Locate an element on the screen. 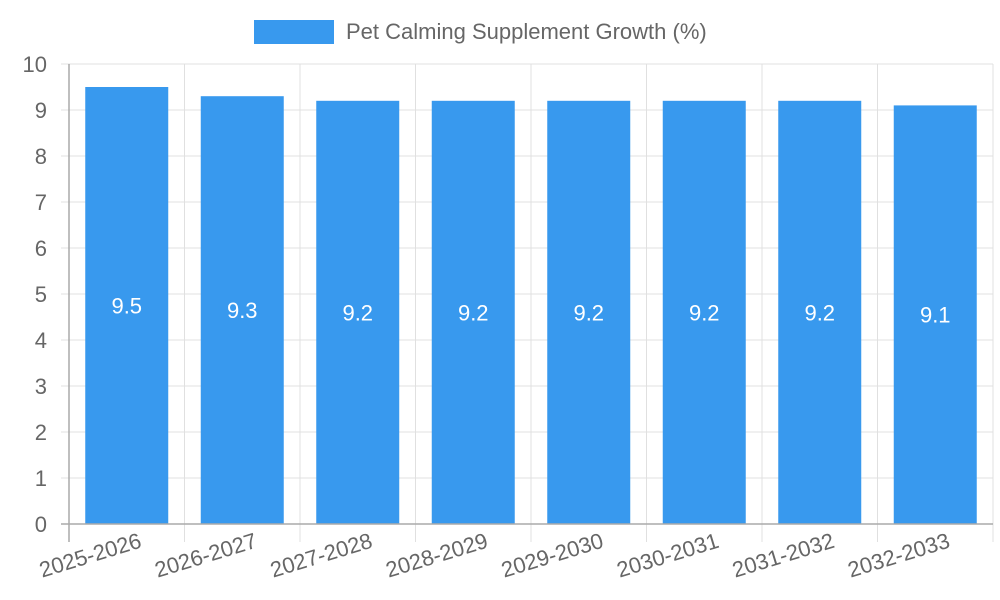 Image resolution: width=1000 pixels, height=600 pixels. y-tick-label: 4 is located at coordinates (41, 340).